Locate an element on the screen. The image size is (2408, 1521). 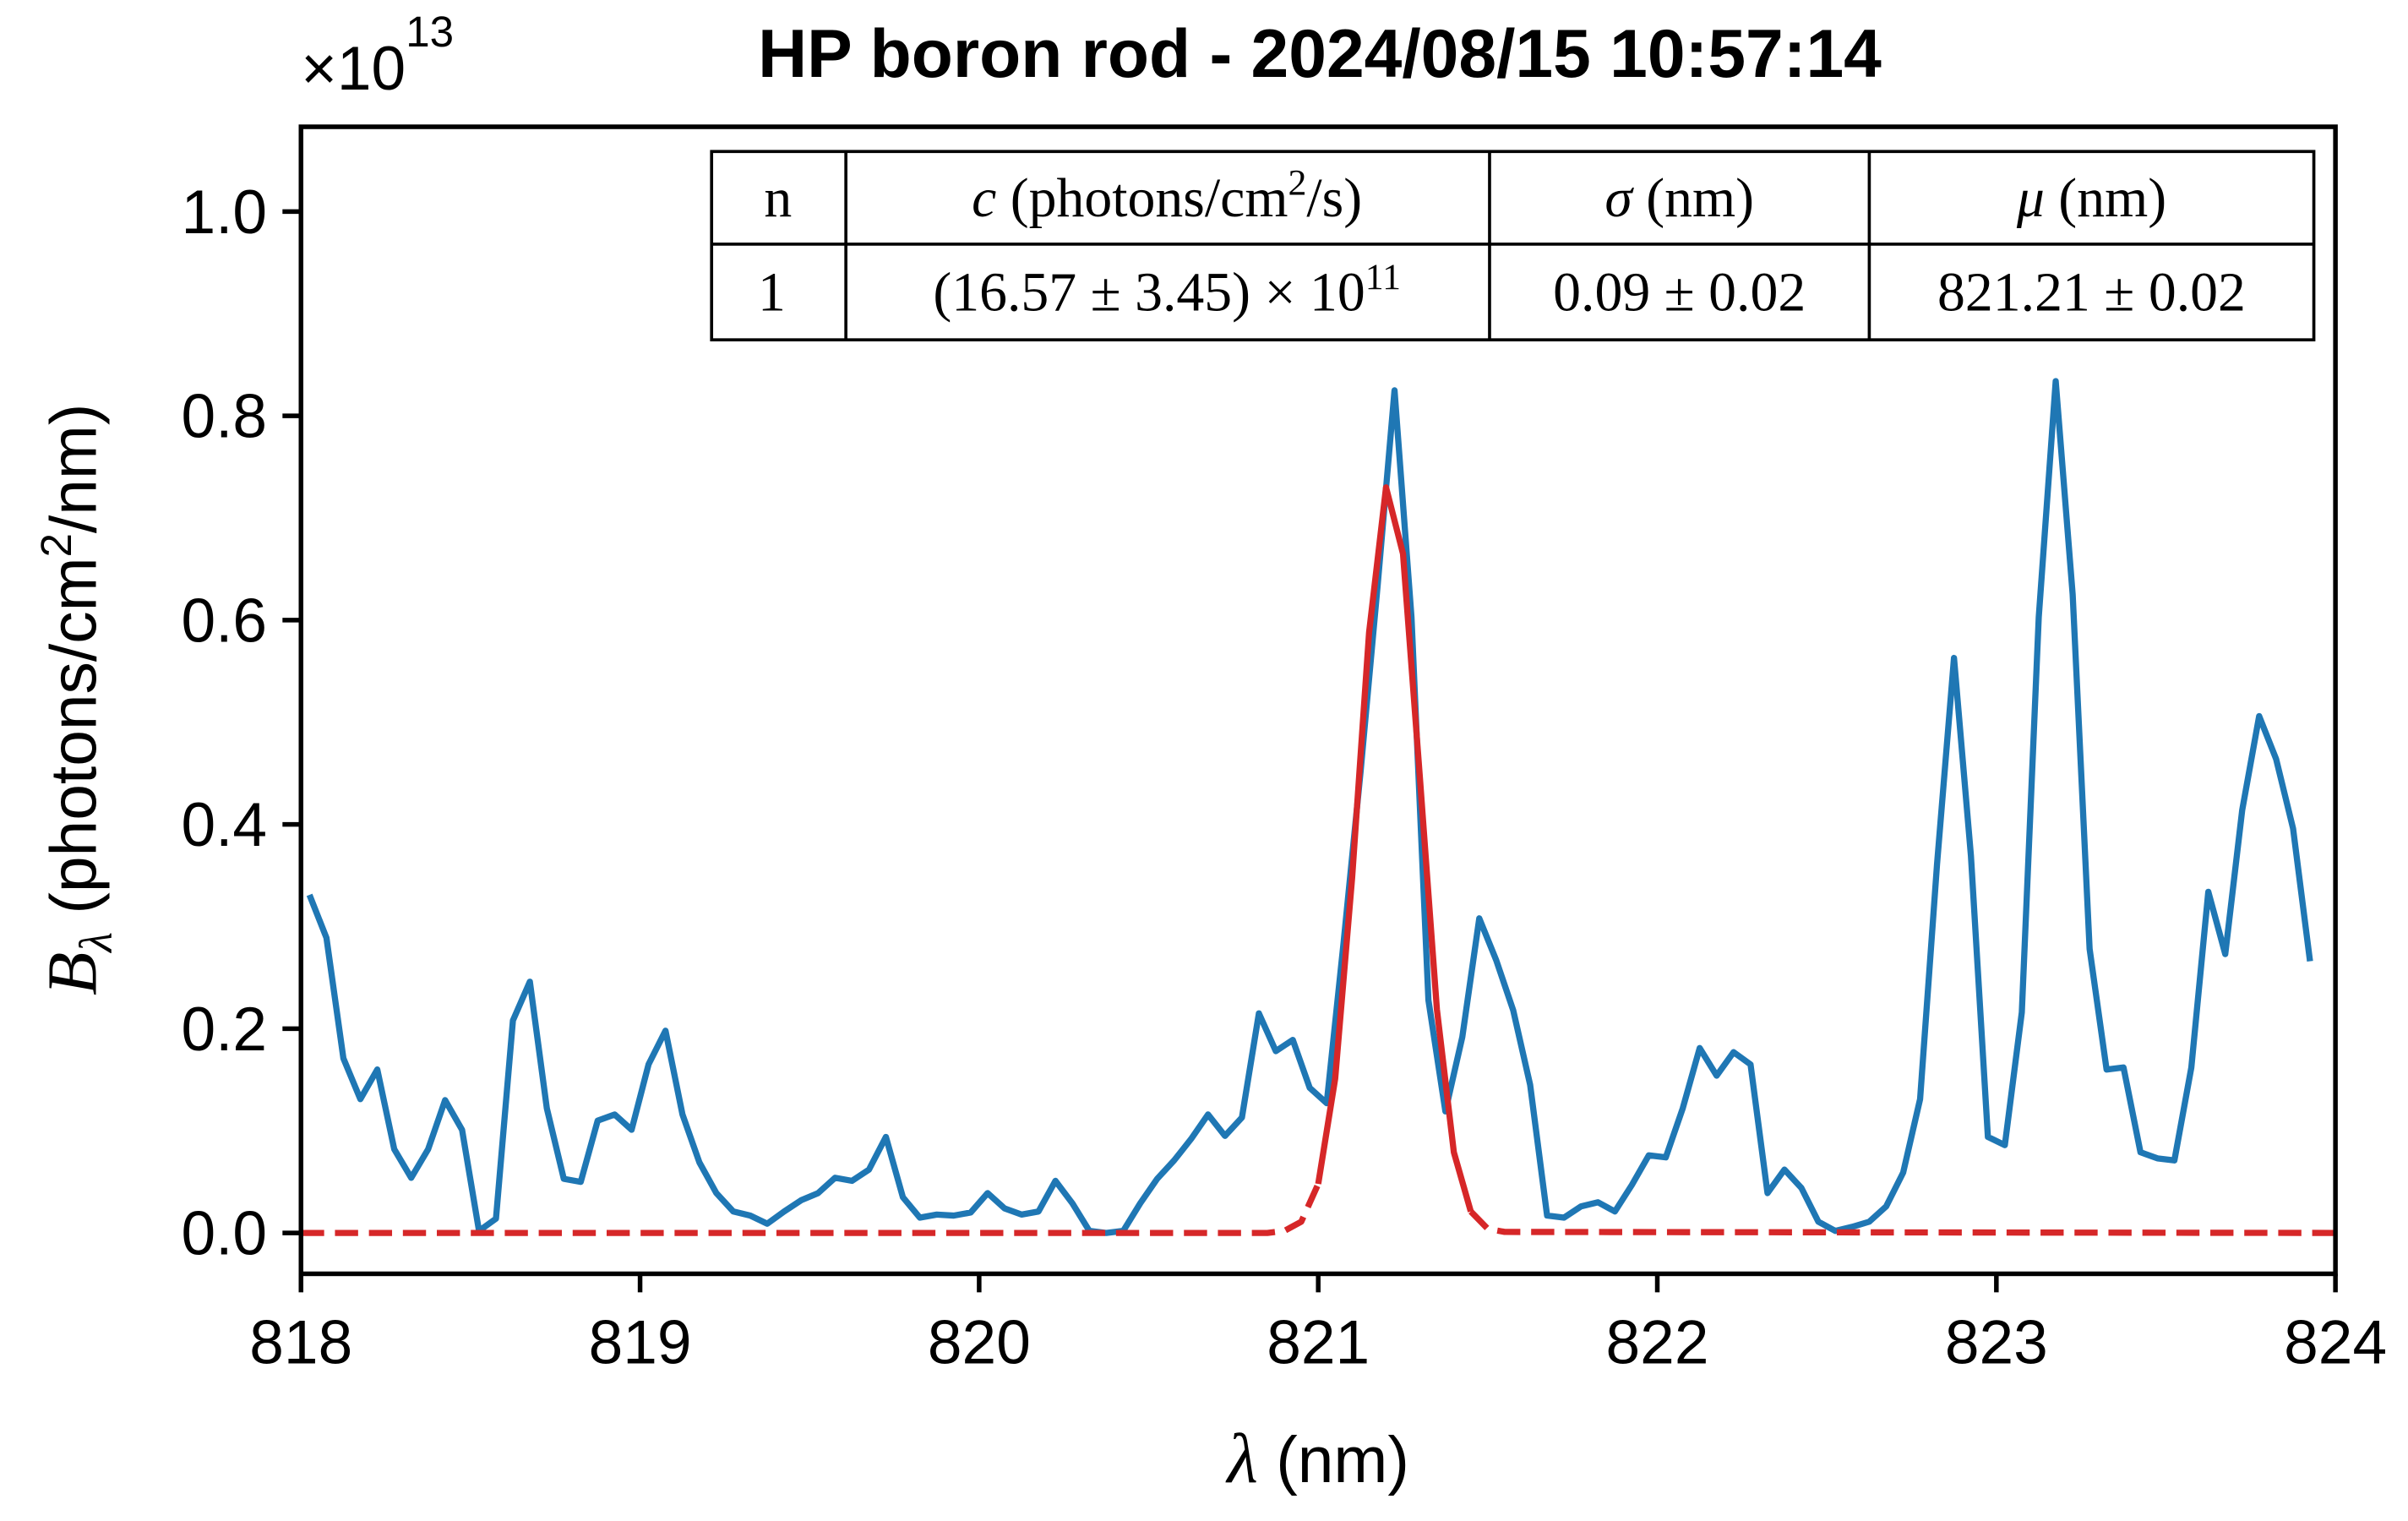
table-header: σ (nm) is located at coordinates (1679, 198).